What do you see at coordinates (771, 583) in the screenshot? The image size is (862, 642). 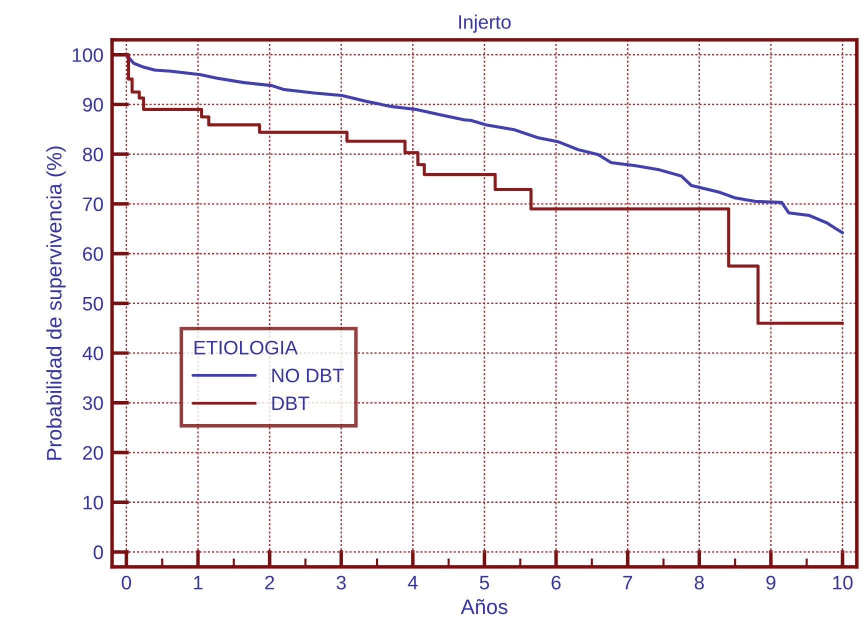 I see `x-tick-label: 9` at bounding box center [771, 583].